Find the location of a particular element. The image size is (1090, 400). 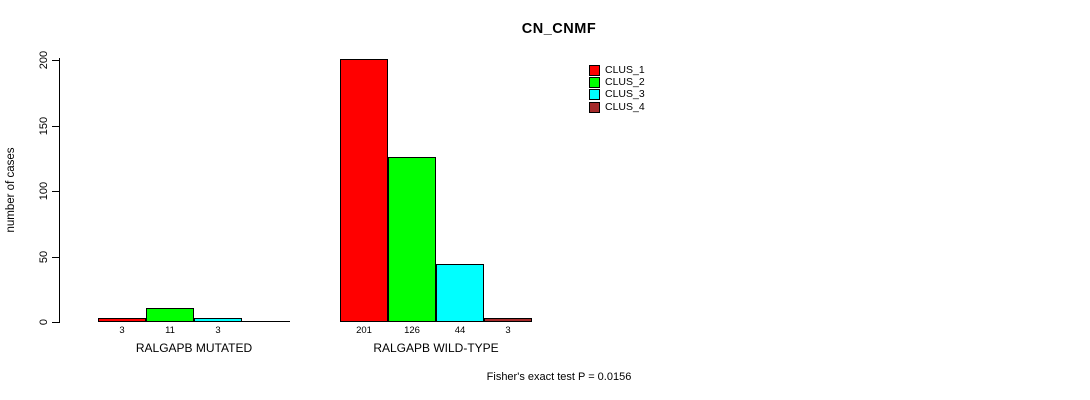

bar-clus_2-group2 is located at coordinates (412, 239).